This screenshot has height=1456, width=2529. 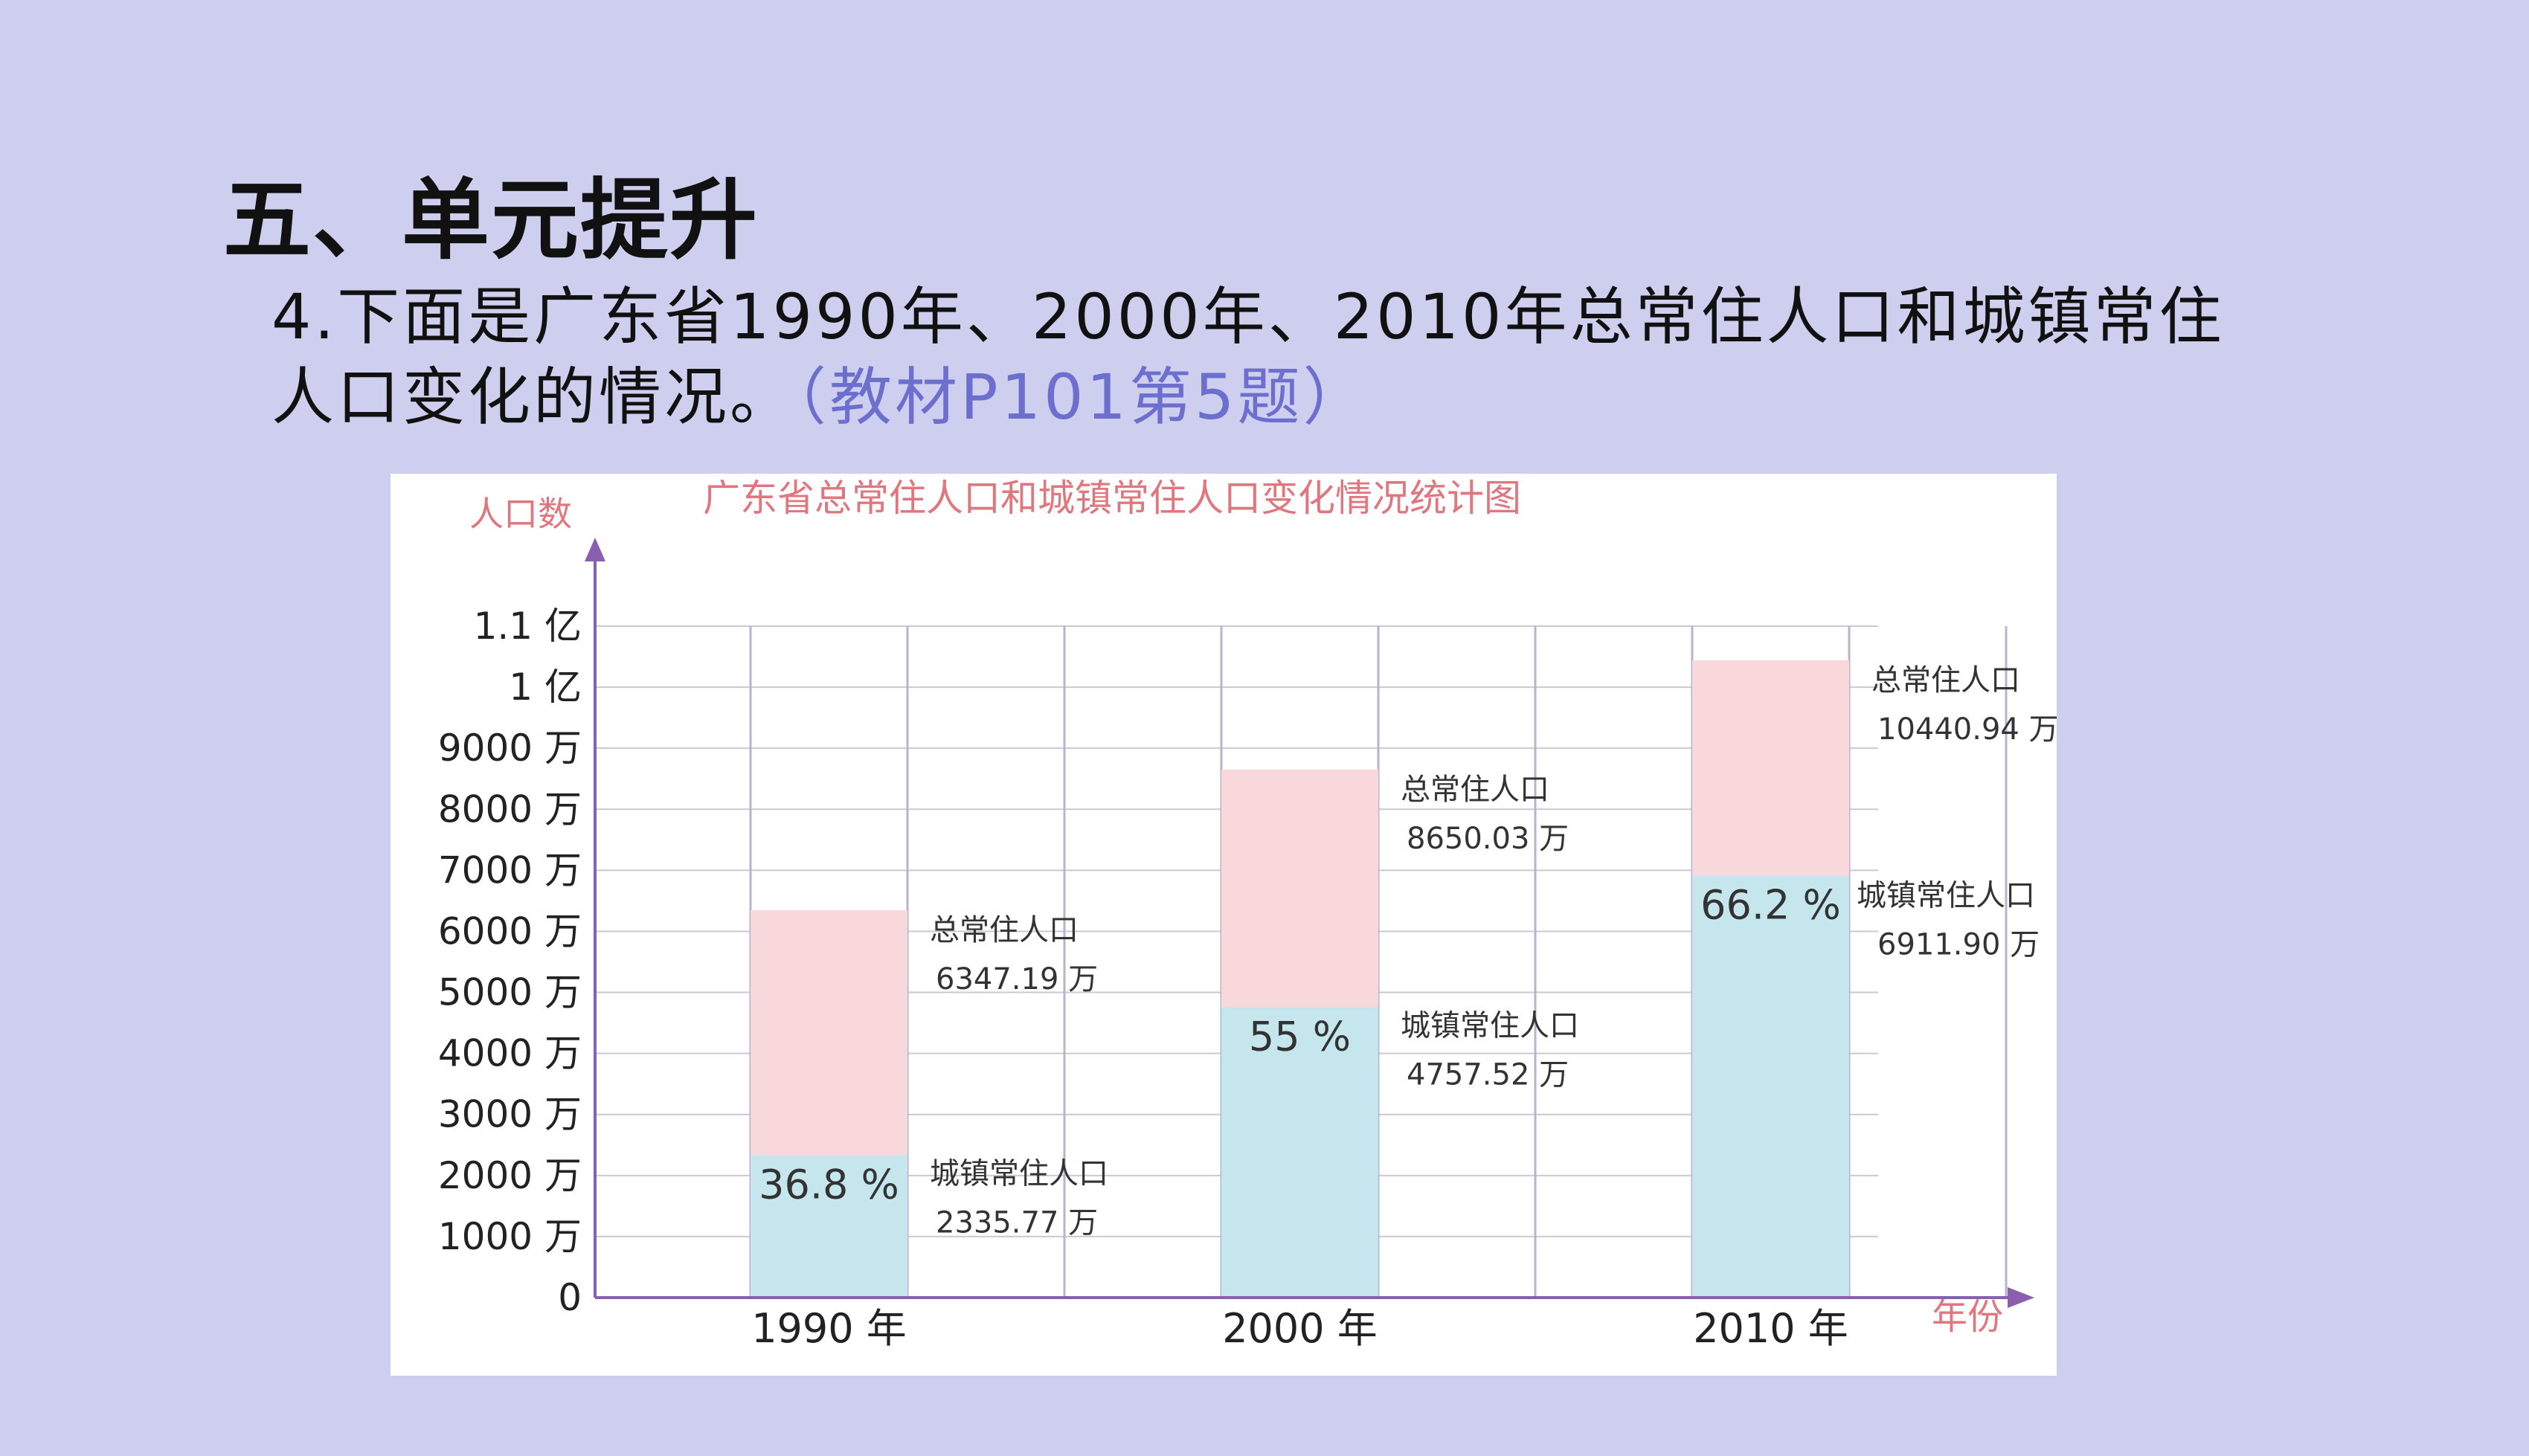 What do you see at coordinates (1248, 316) in the screenshot?
I see `question-line-1: 4.下面是广东省1990年、2000年、2010年总常住人口和城镇常住` at bounding box center [1248, 316].